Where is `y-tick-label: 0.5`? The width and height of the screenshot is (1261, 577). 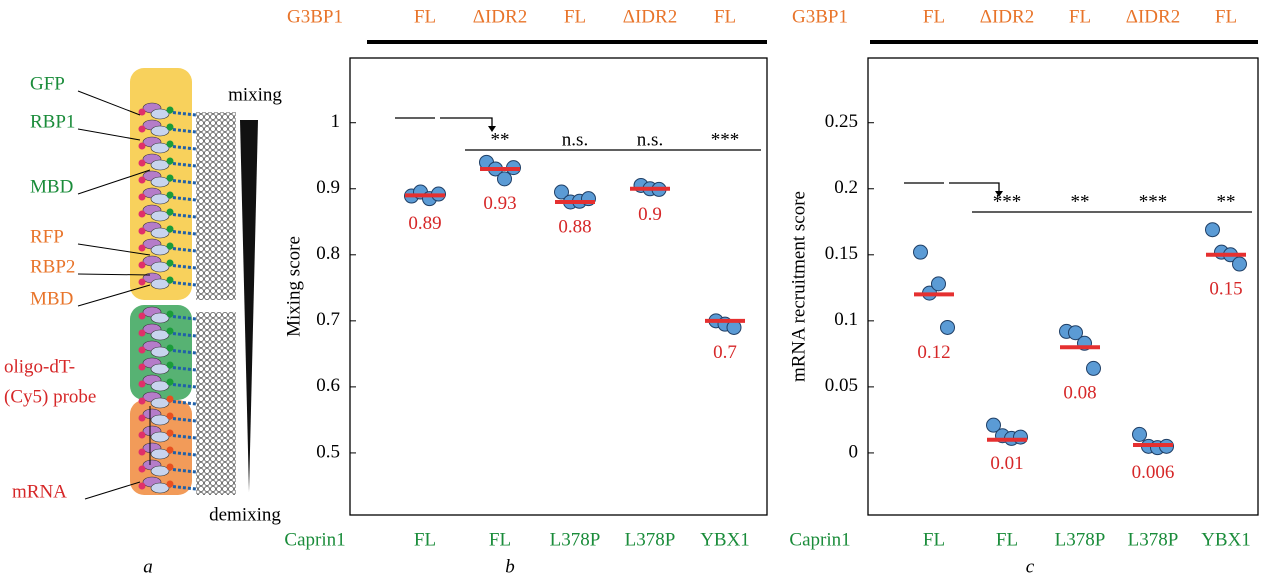
y-tick-label: 0.5 is located at coordinates (328, 451).